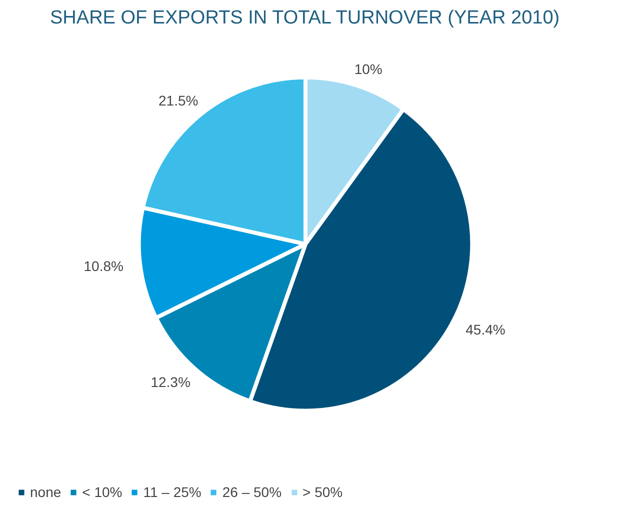 Image resolution: width=623 pixels, height=527 pixels. What do you see at coordinates (46, 492) in the screenshot?
I see `legend-label: none` at bounding box center [46, 492].